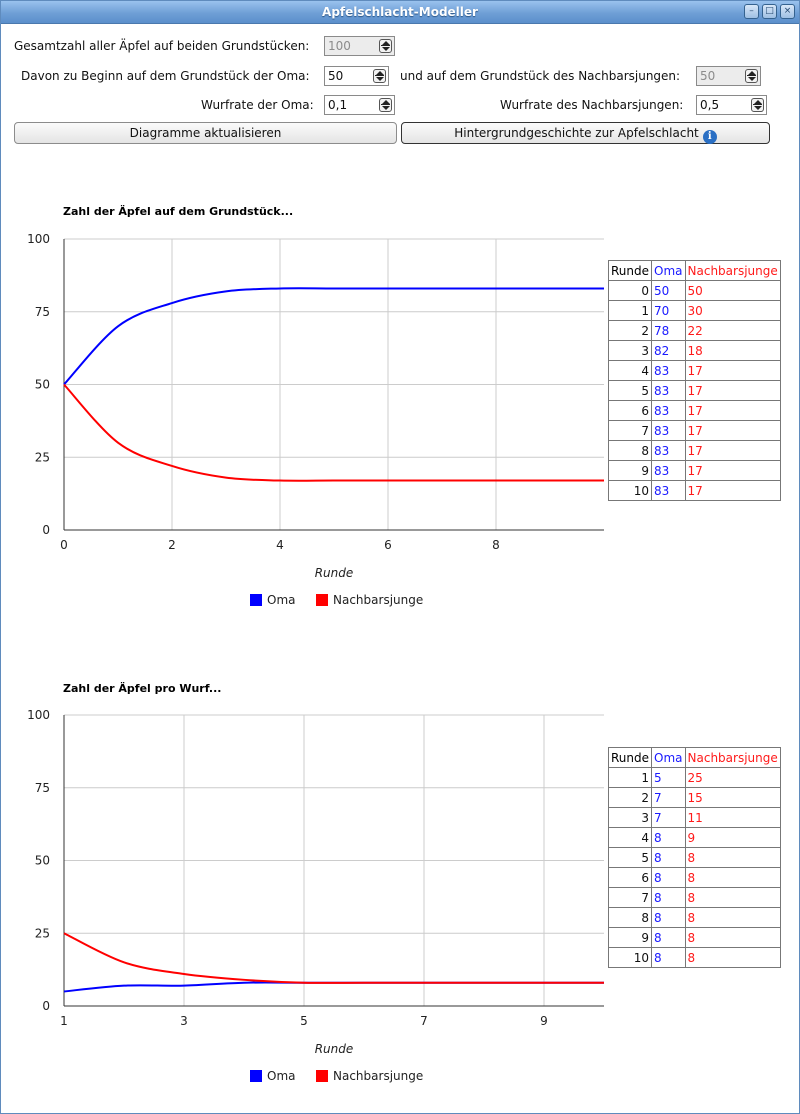 The image size is (800, 1114). I want to click on table-cell: 2, so click(630, 797).